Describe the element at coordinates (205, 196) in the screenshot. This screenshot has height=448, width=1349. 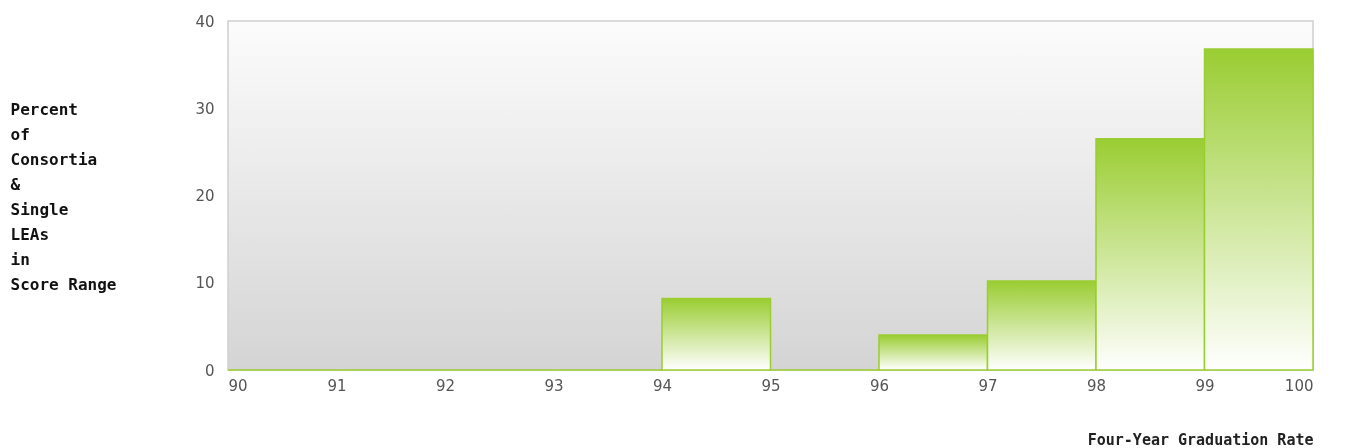
I see `y-tick-label: 20` at that location.